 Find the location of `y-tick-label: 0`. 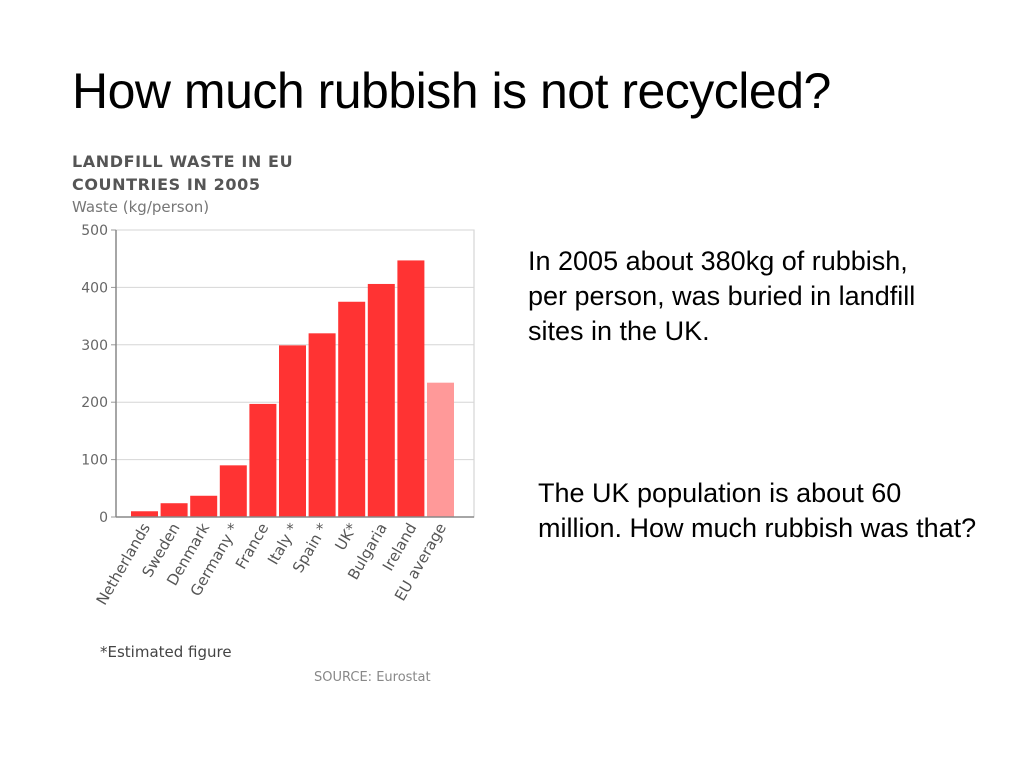

y-tick-label: 0 is located at coordinates (103, 518).